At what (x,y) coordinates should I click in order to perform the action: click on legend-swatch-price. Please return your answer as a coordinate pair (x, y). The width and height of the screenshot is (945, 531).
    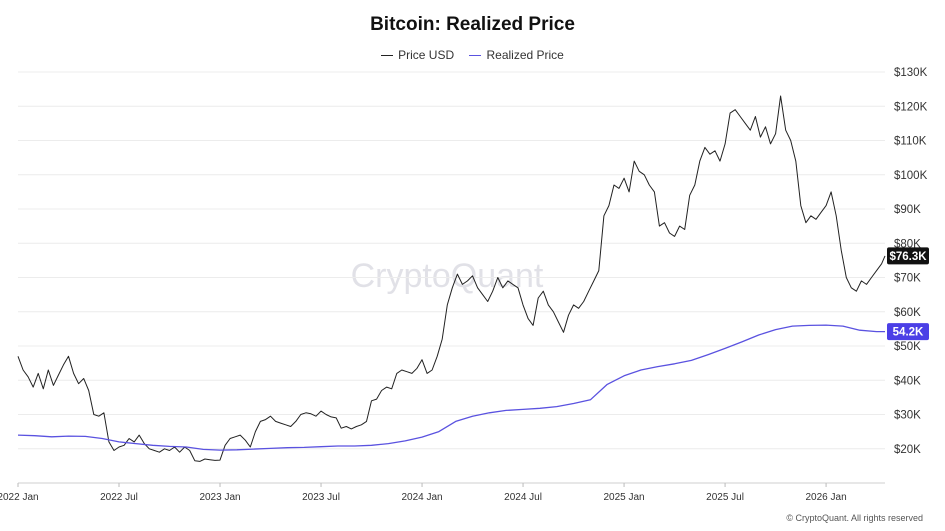
    Looking at the image, I should click on (387, 55).